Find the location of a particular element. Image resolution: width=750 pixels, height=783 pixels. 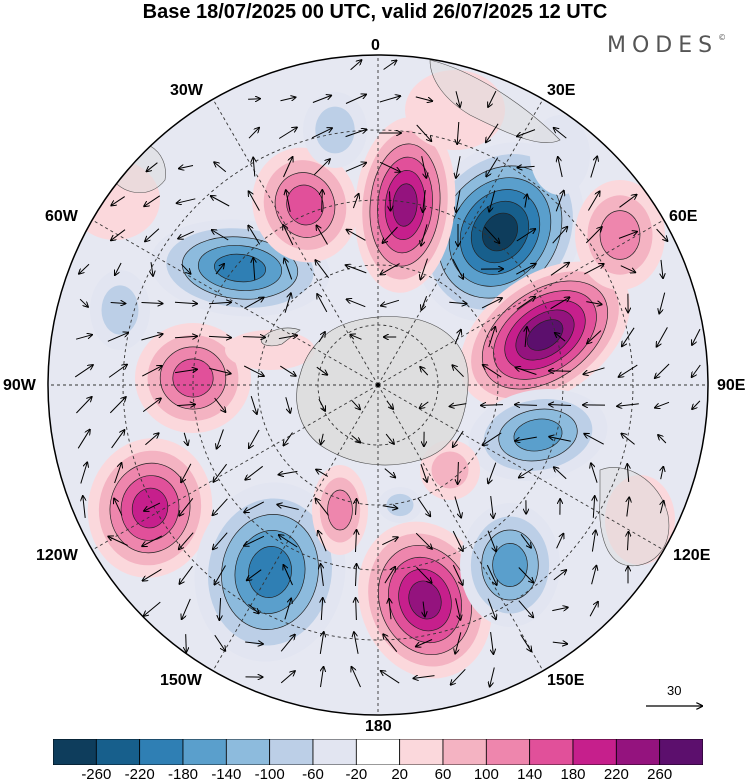

meridian-line is located at coordinates (293, 532).